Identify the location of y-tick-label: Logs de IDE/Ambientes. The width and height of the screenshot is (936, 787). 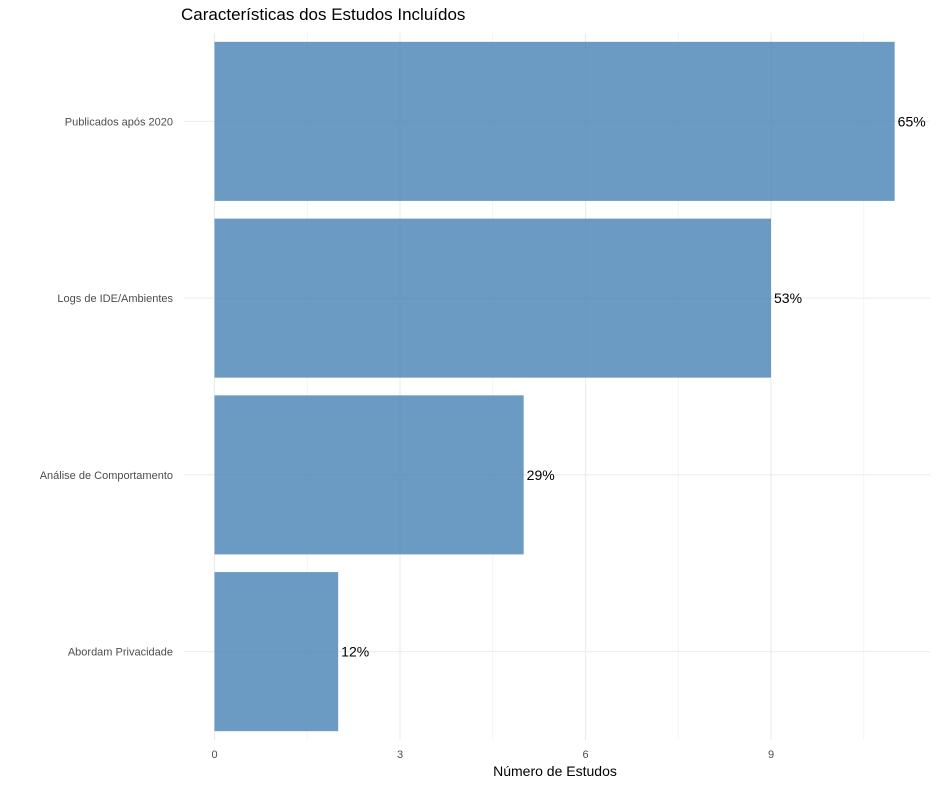
(115, 299).